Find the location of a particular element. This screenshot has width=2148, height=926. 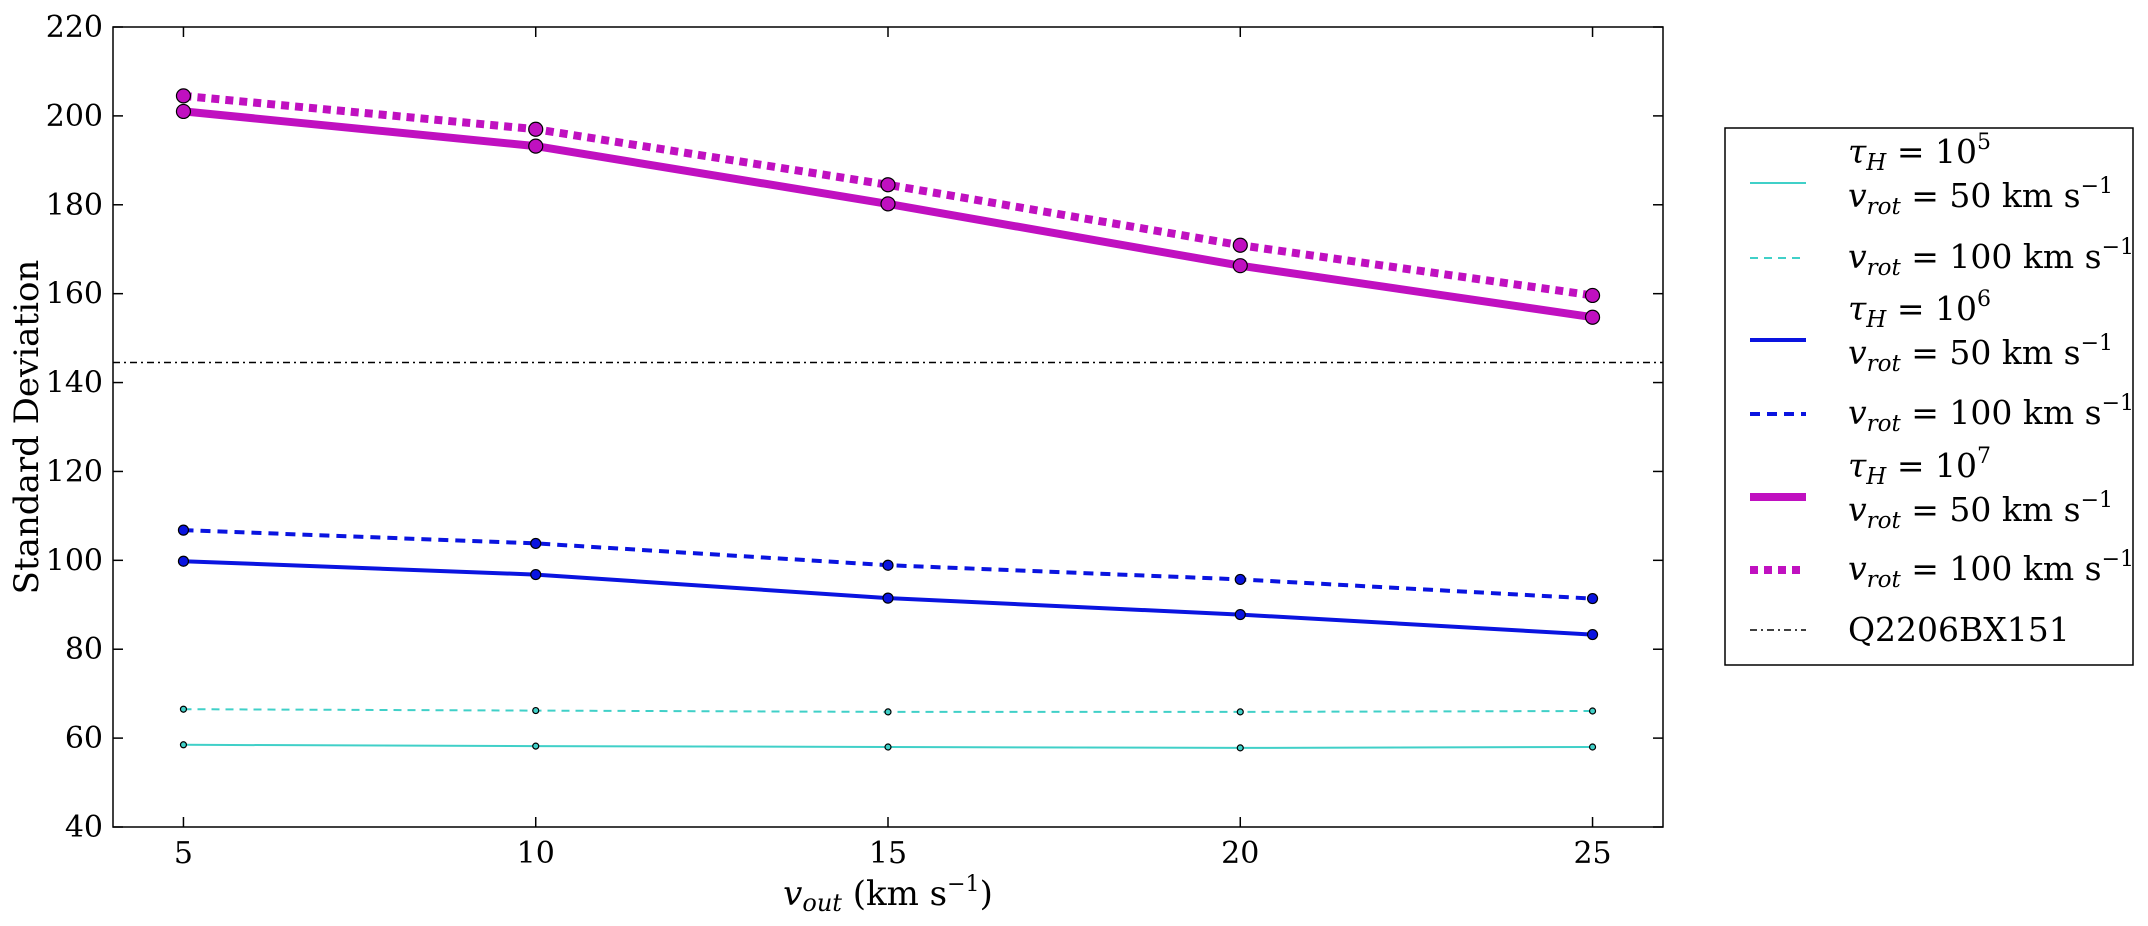

x-tick-label: 25 is located at coordinates (1592, 853).